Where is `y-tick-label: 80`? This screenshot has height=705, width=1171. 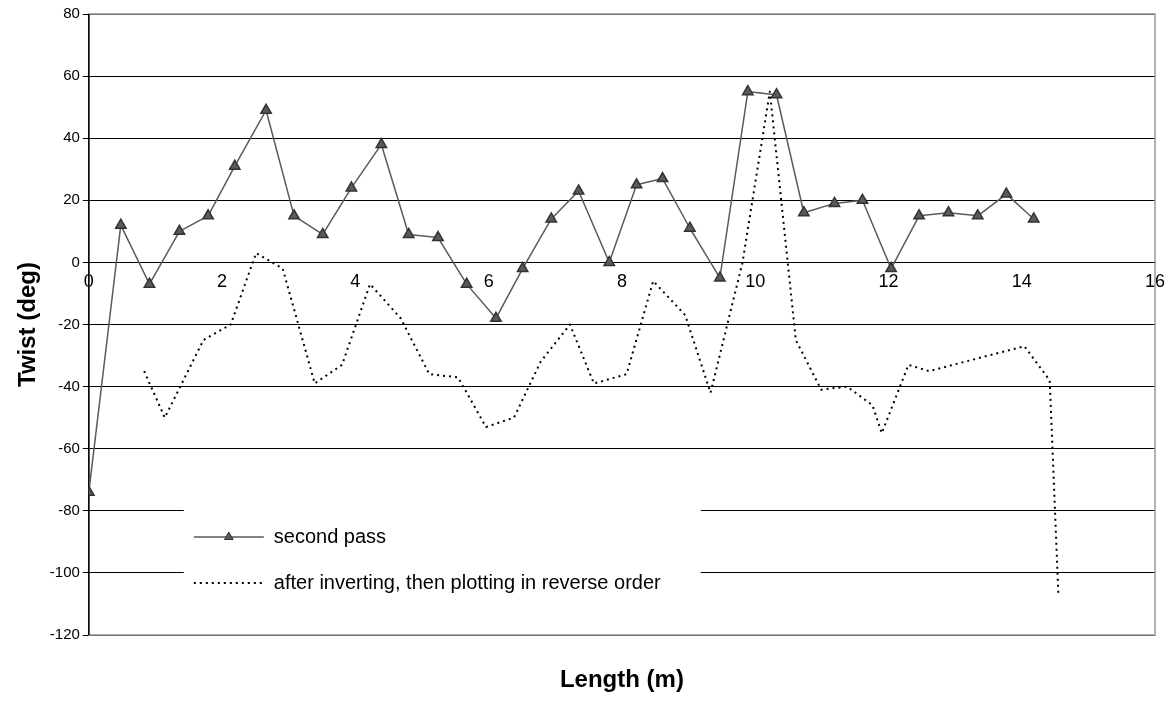 y-tick-label: 80 is located at coordinates (71, 13).